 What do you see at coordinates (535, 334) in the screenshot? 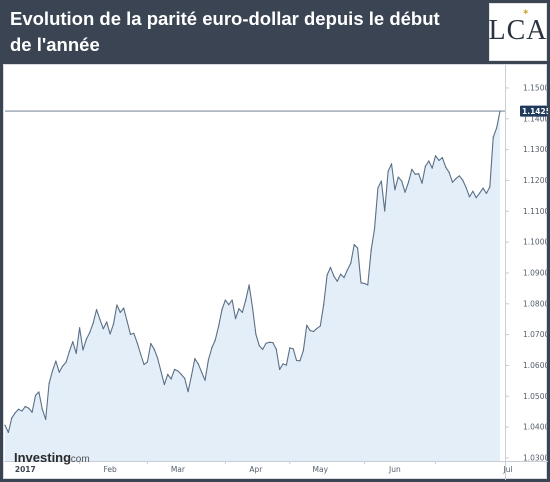
I see `y-tick-label: 1.0700` at bounding box center [535, 334].